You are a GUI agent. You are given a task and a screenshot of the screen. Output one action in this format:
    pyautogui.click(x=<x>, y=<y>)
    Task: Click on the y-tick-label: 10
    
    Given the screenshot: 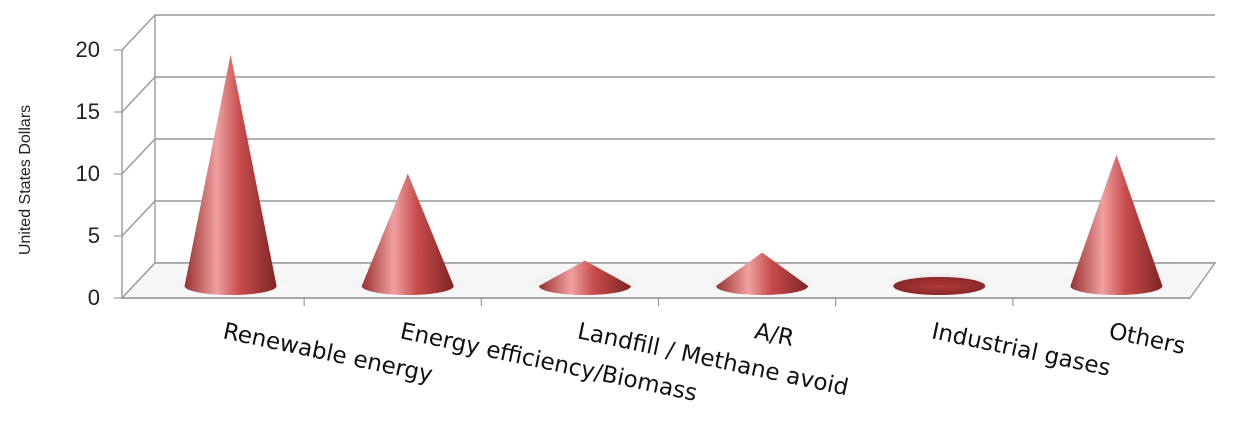 What is the action you would take?
    pyautogui.click(x=88, y=173)
    